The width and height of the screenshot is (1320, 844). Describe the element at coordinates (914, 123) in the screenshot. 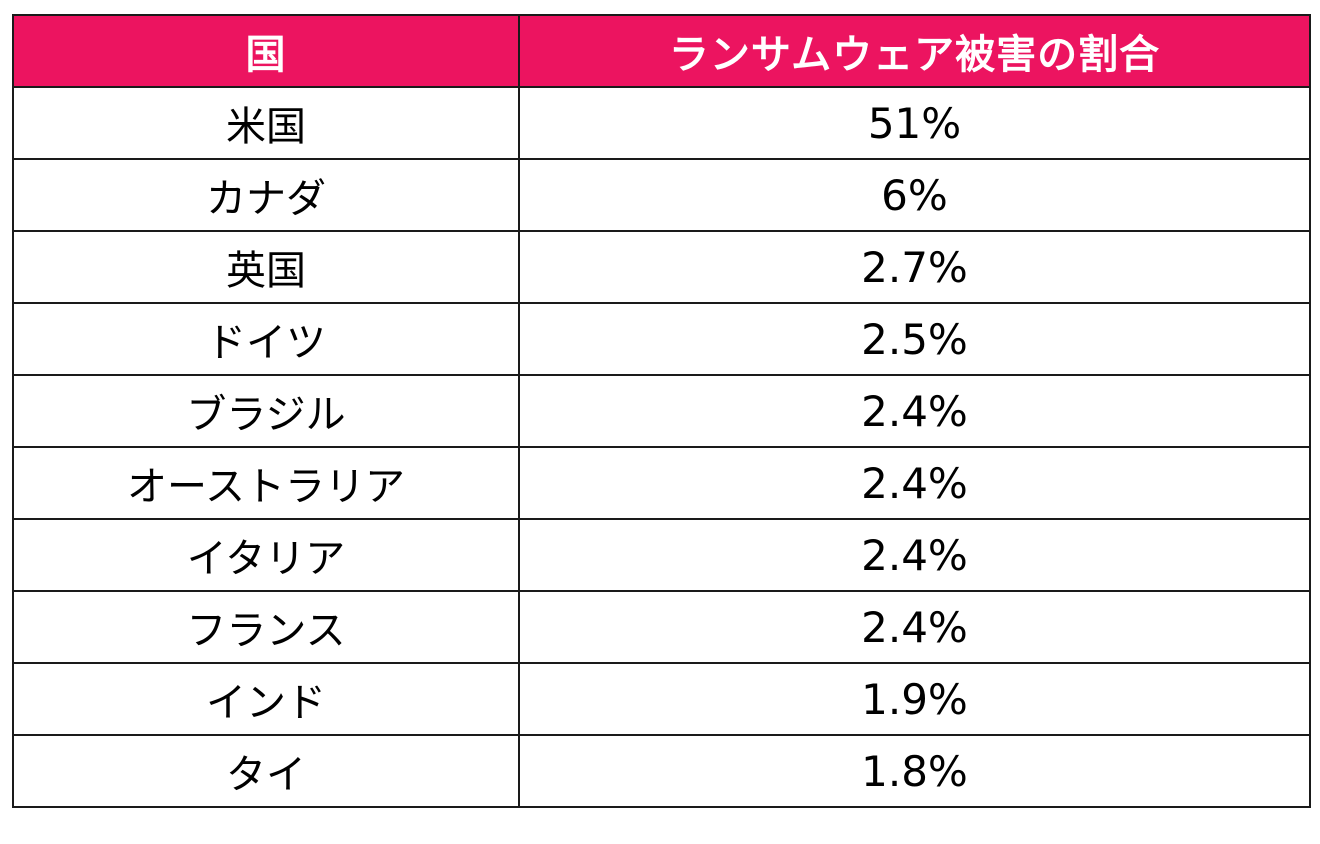

I see `ratio-cell: 51%` at that location.